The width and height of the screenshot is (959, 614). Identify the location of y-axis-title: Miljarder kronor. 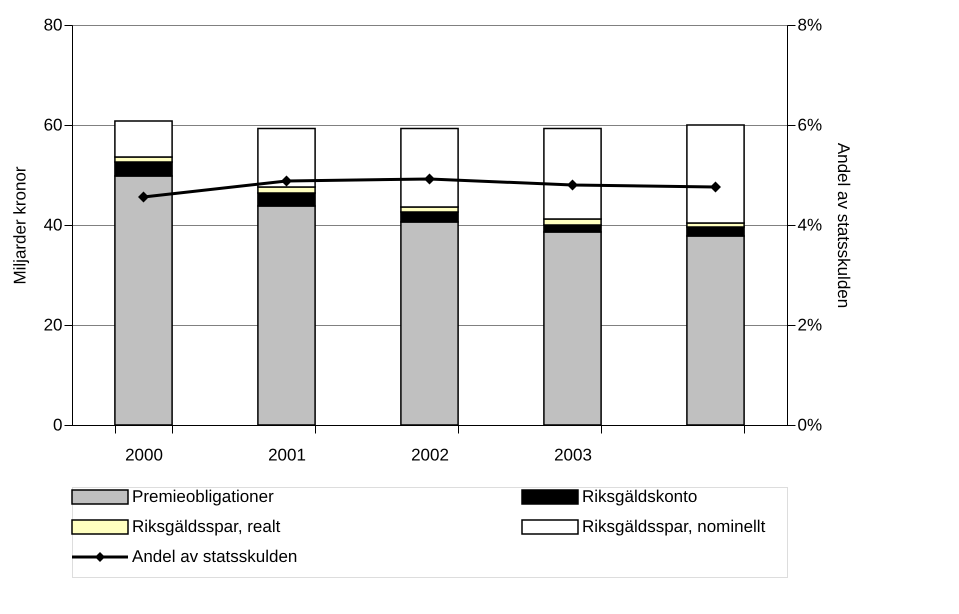
(20, 225).